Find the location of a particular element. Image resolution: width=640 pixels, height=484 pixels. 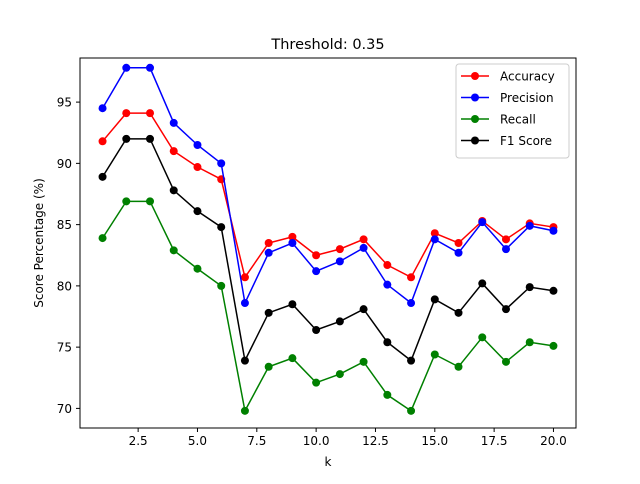

x-tick-label: 10.0 is located at coordinates (316, 441).